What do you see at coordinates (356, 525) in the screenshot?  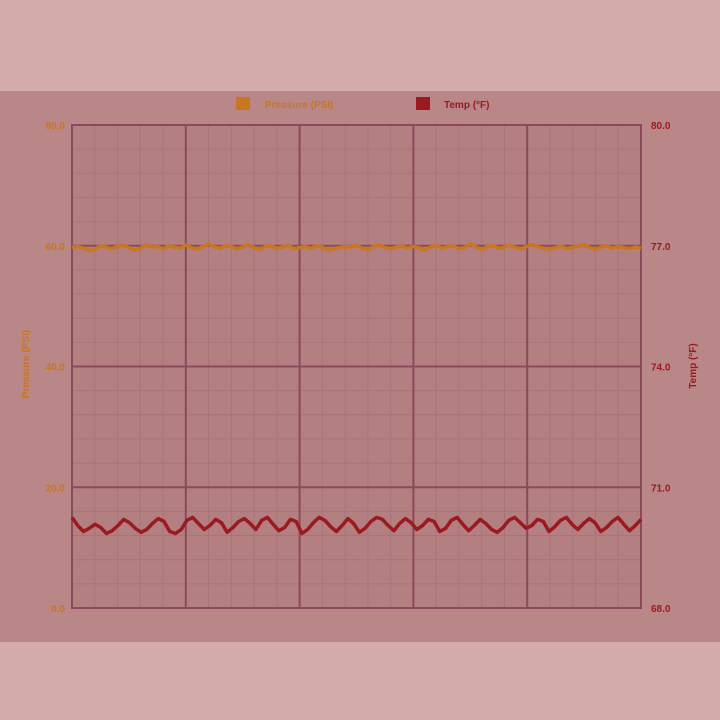 I see `series-line-temp` at bounding box center [356, 525].